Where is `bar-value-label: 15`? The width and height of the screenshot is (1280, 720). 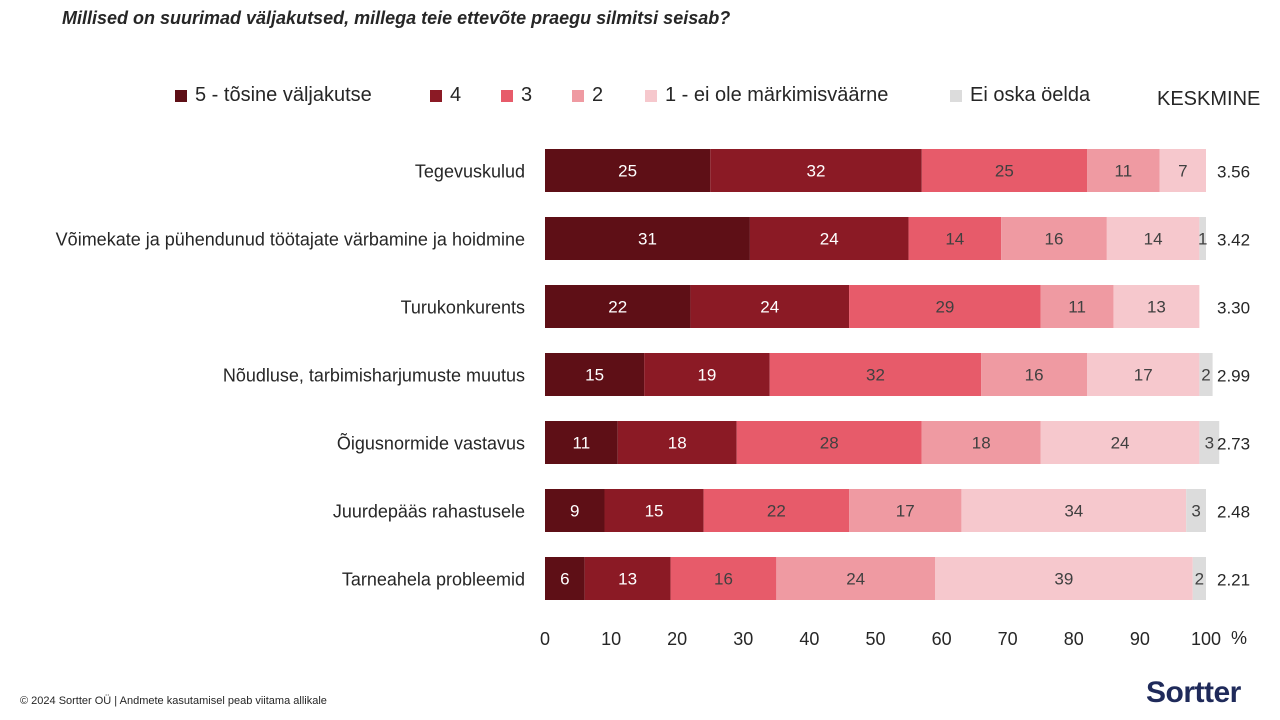
bar-value-label: 15 is located at coordinates (654, 511).